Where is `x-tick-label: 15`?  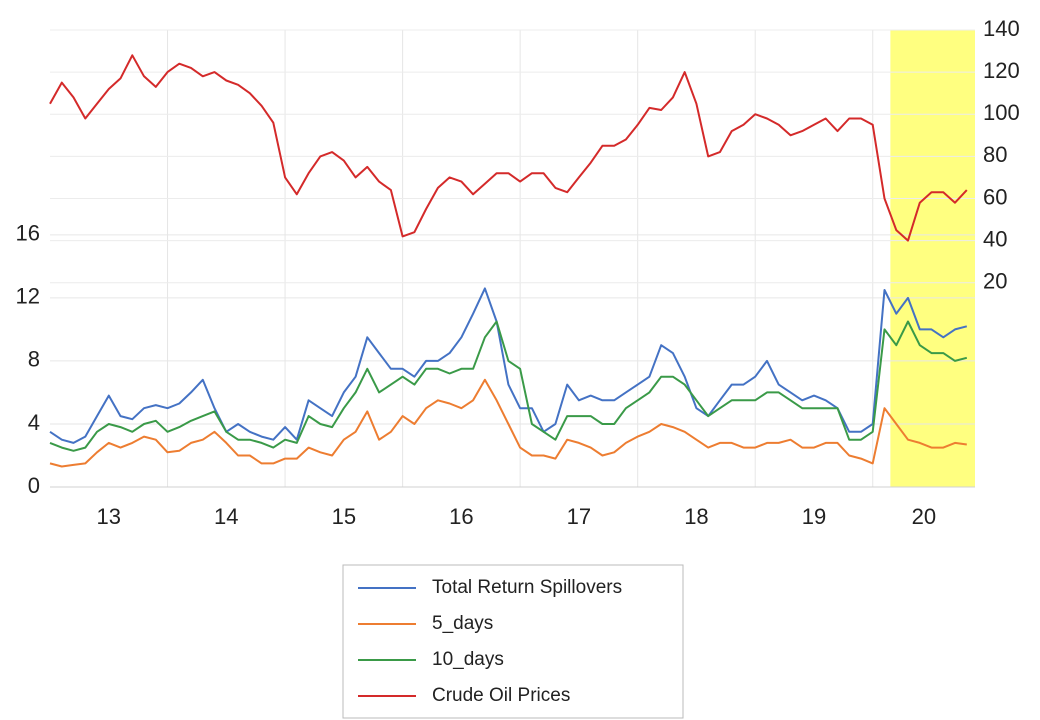 x-tick-label: 15 is located at coordinates (344, 516).